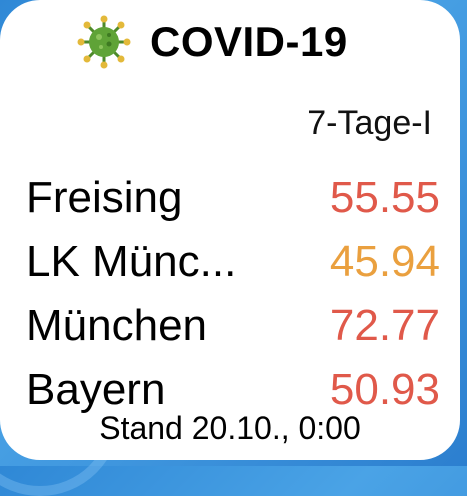 The image size is (467, 496). What do you see at coordinates (249, 41) in the screenshot?
I see `widget-title: COVID-19` at bounding box center [249, 41].